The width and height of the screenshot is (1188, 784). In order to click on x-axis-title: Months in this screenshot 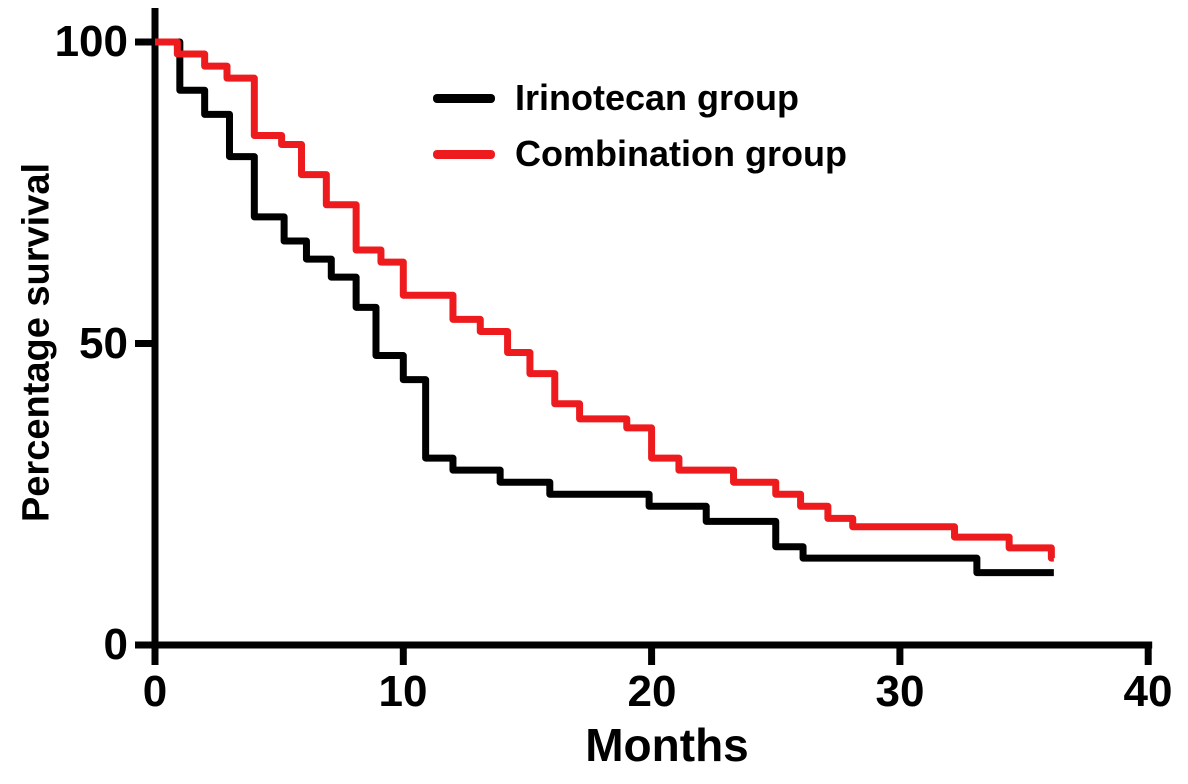, I will do `click(667, 745)`.